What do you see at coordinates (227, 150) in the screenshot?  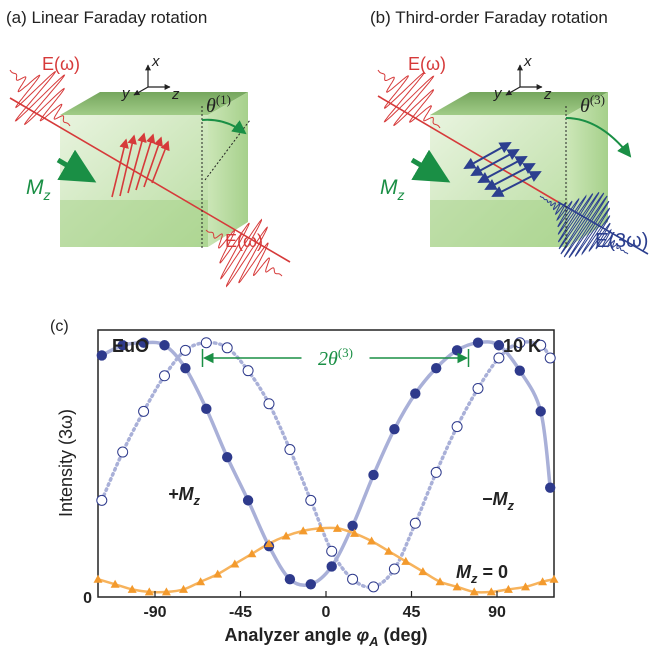 I see `panel-a-rotated-line` at bounding box center [227, 150].